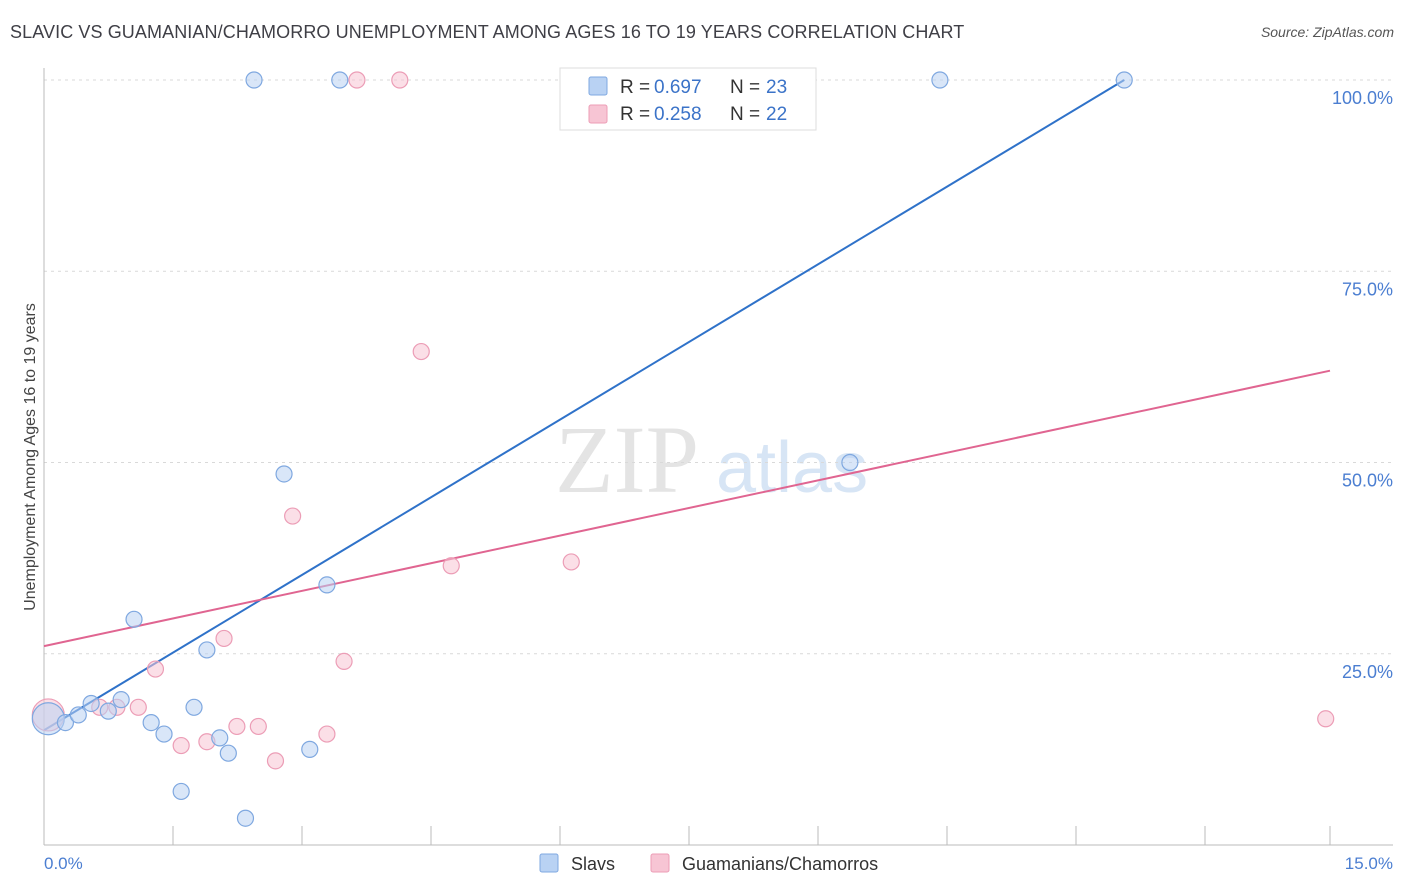 The height and width of the screenshot is (892, 1406). Describe the element at coordinates (1369, 863) in the screenshot. I see `x-tick-label-max: 15.0%` at that location.